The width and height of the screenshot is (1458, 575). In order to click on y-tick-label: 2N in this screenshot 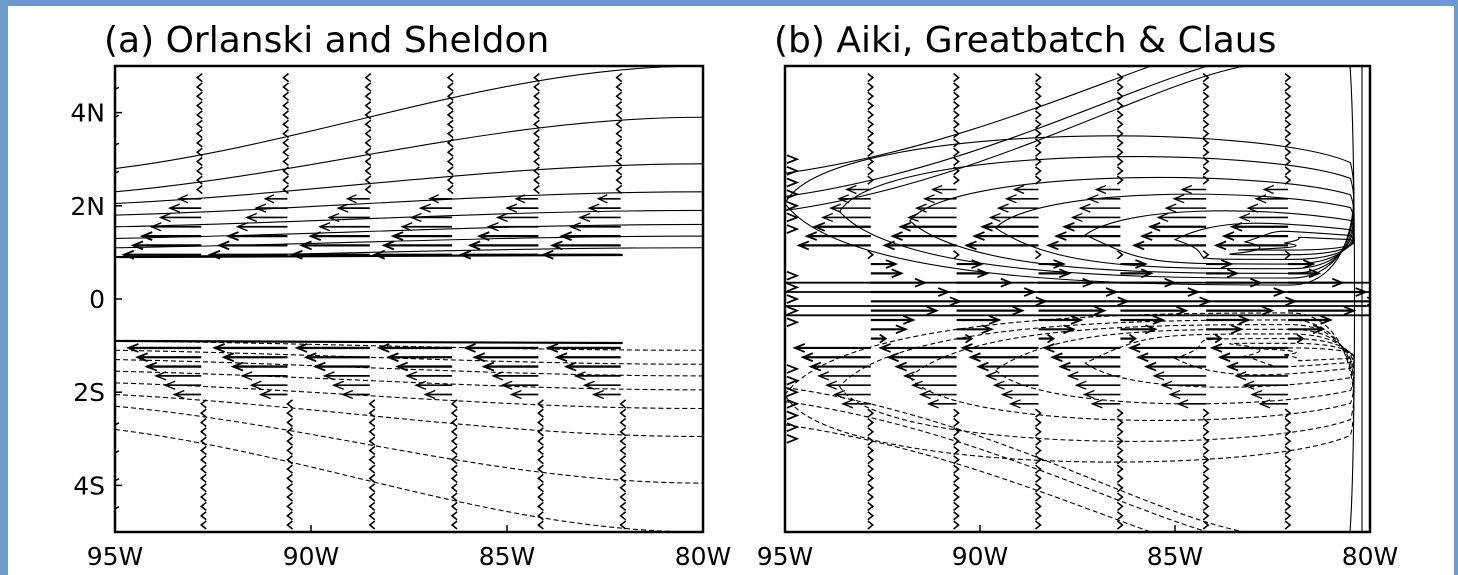, I will do `click(87, 206)`.